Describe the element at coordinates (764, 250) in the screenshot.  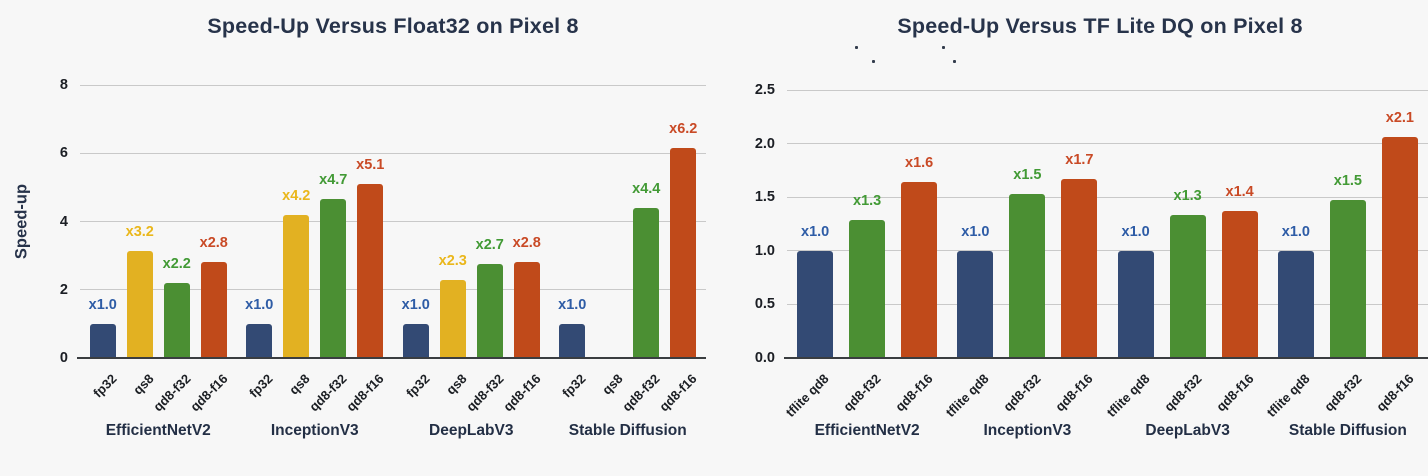
I see `y-tick-label: 1.0` at that location.